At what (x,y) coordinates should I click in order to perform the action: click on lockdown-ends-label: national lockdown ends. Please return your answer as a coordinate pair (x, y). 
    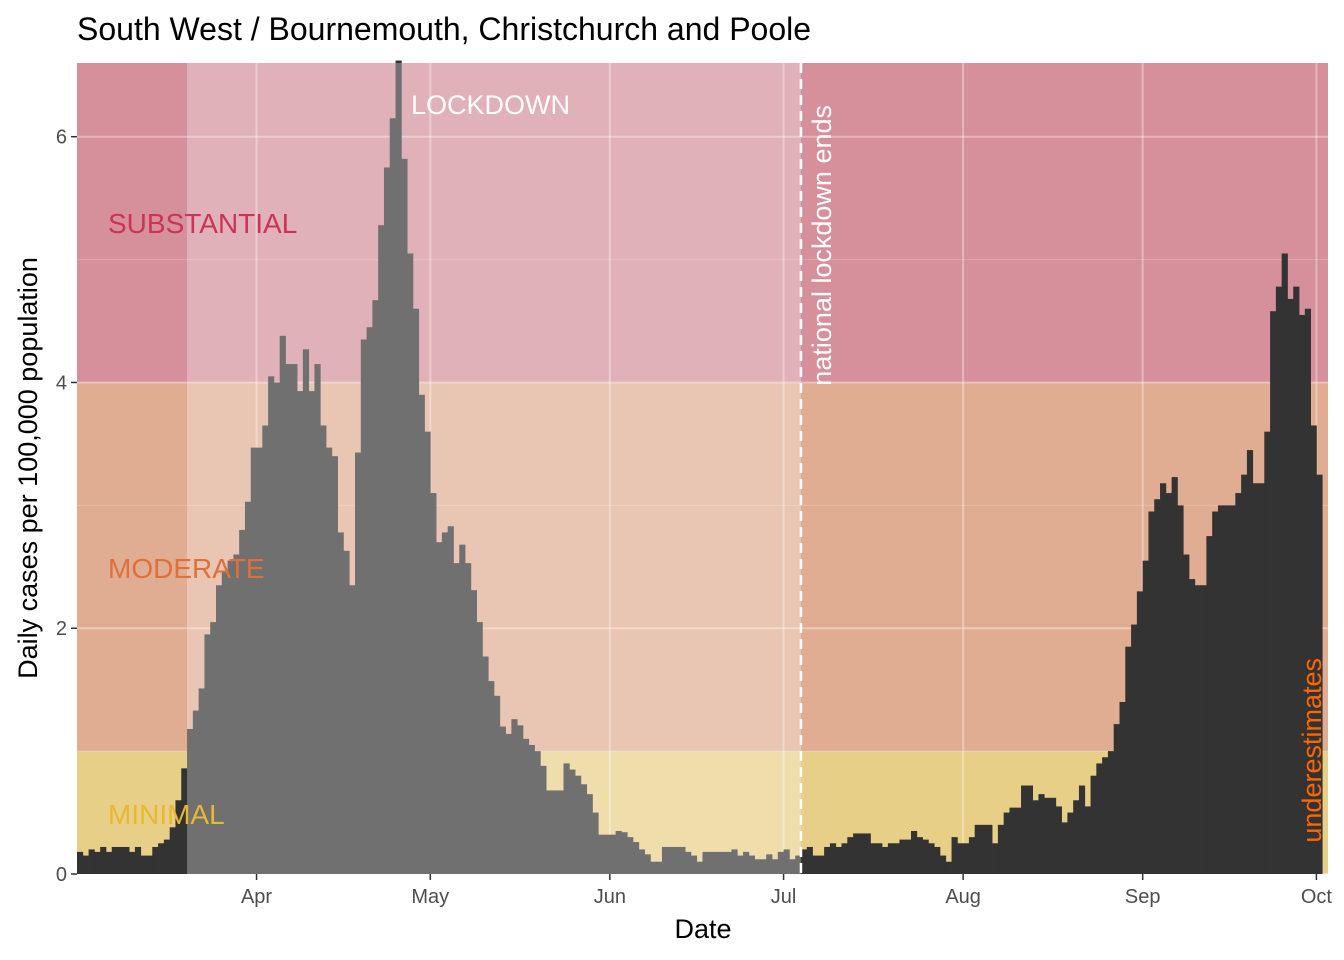
    Looking at the image, I should click on (822, 245).